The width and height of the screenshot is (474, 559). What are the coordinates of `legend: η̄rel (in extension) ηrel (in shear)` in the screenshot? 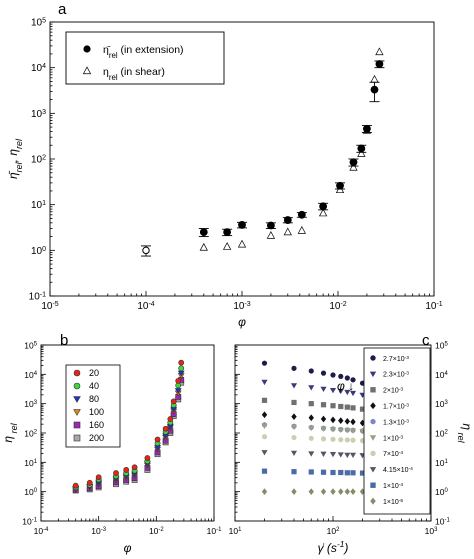 It's located at (145, 58).